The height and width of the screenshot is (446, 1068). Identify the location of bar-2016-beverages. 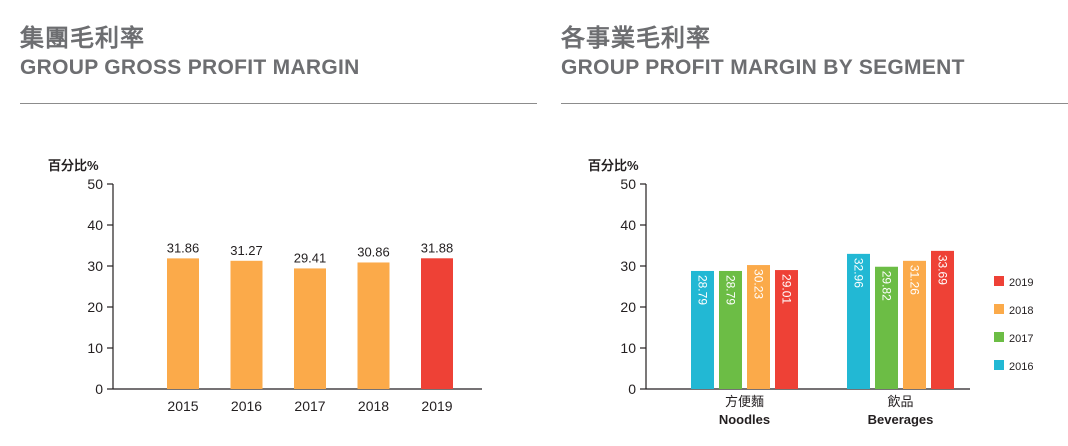
(858, 321).